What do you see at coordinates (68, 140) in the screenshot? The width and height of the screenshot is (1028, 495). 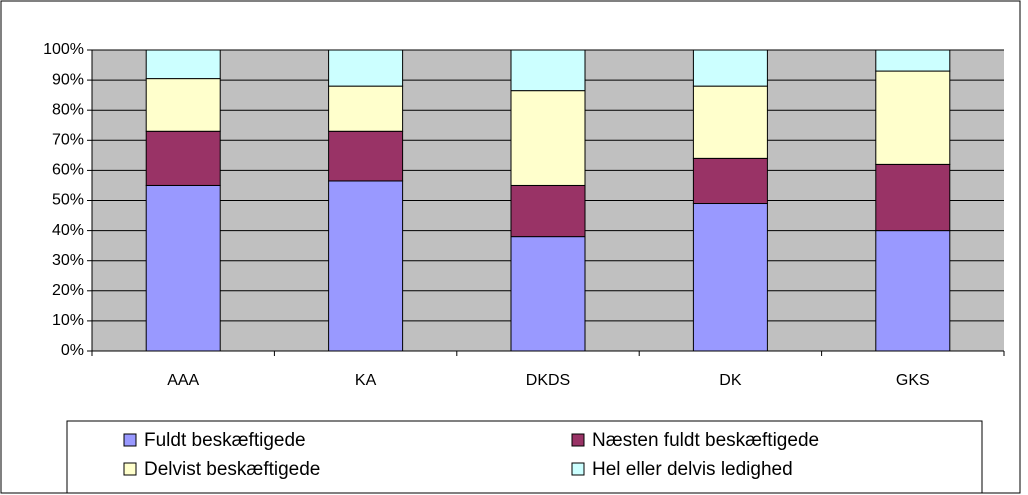 I see `y-tick-label: 70%` at bounding box center [68, 140].